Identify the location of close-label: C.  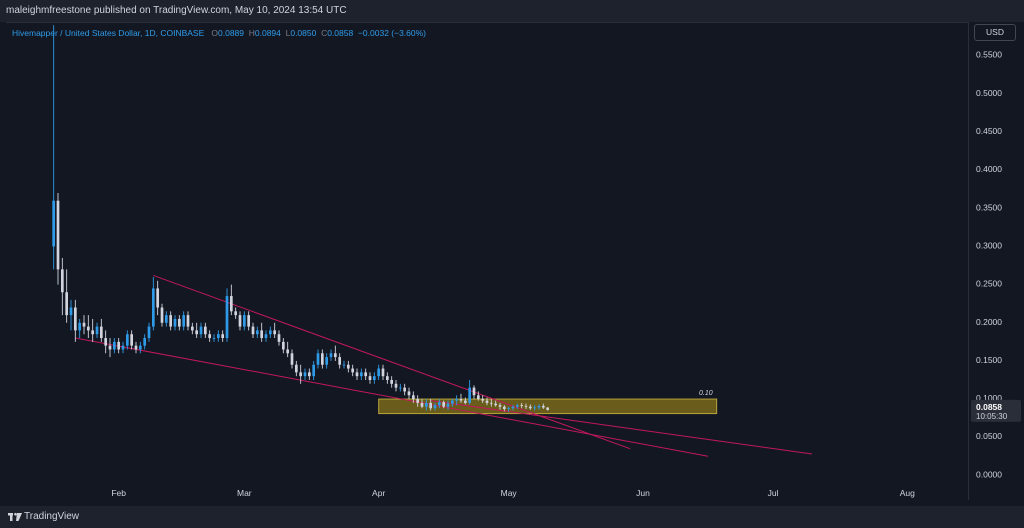
(324, 33).